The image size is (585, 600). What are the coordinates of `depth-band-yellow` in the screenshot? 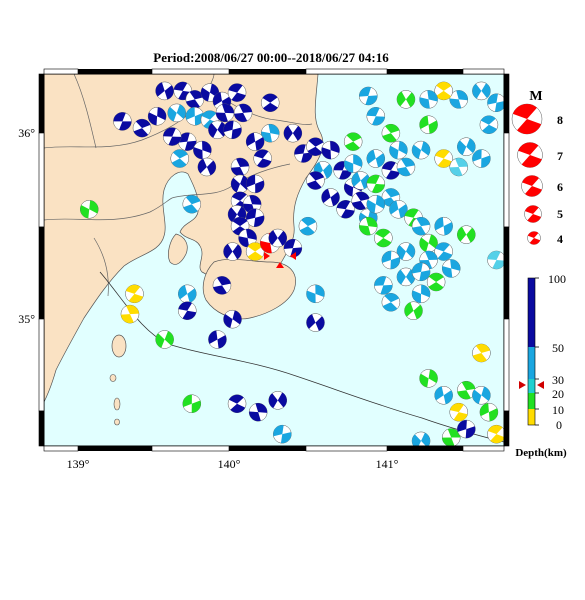 It's located at (531, 417).